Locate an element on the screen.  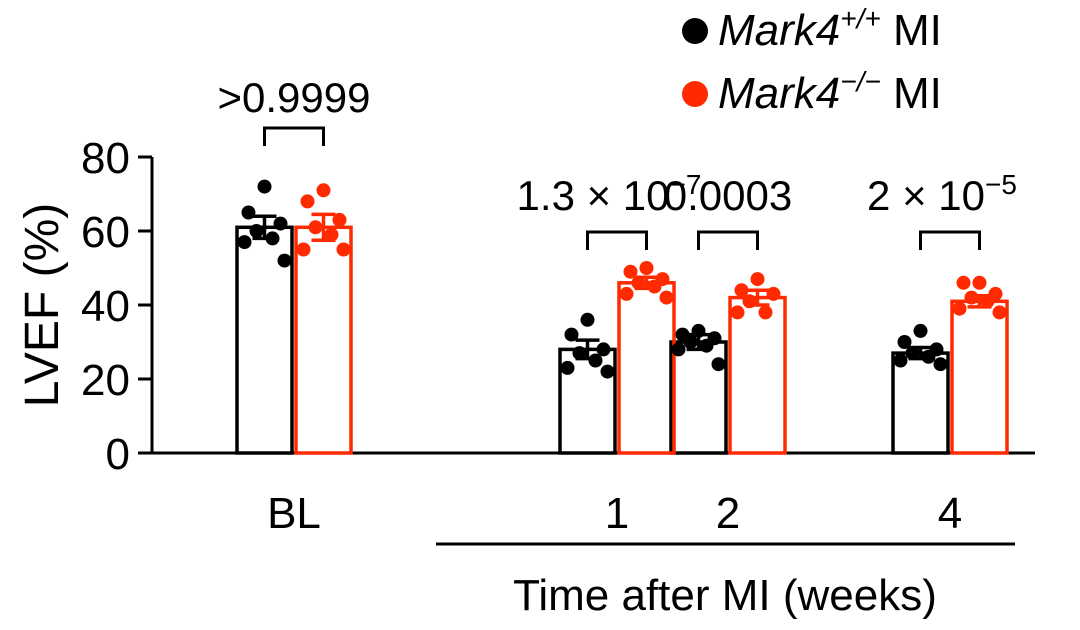
x-tick-label: 1 is located at coordinates (617, 513).